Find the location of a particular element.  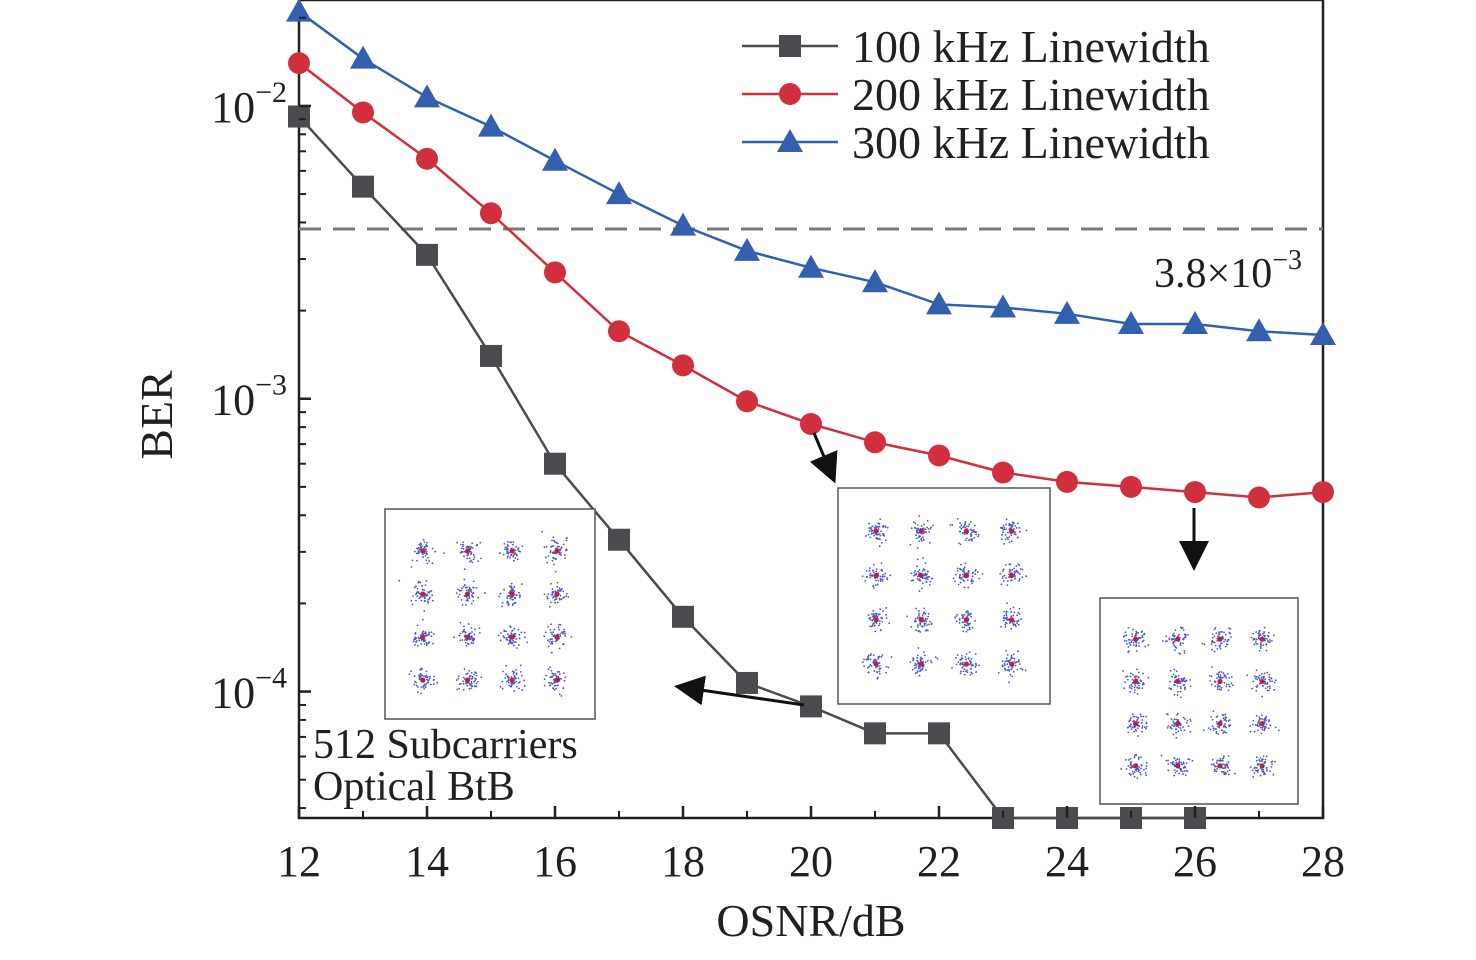

inset-frame is located at coordinates (944, 596).